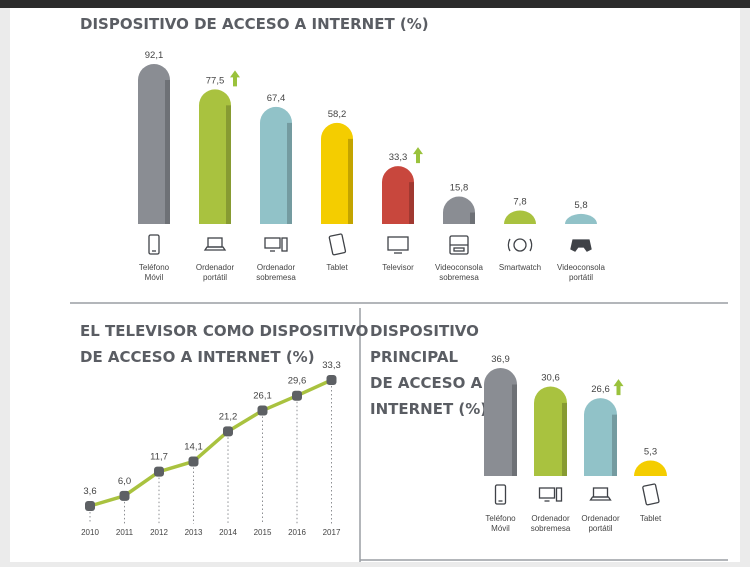  I want to click on chart2-value-label: 11,7, so click(159, 457).